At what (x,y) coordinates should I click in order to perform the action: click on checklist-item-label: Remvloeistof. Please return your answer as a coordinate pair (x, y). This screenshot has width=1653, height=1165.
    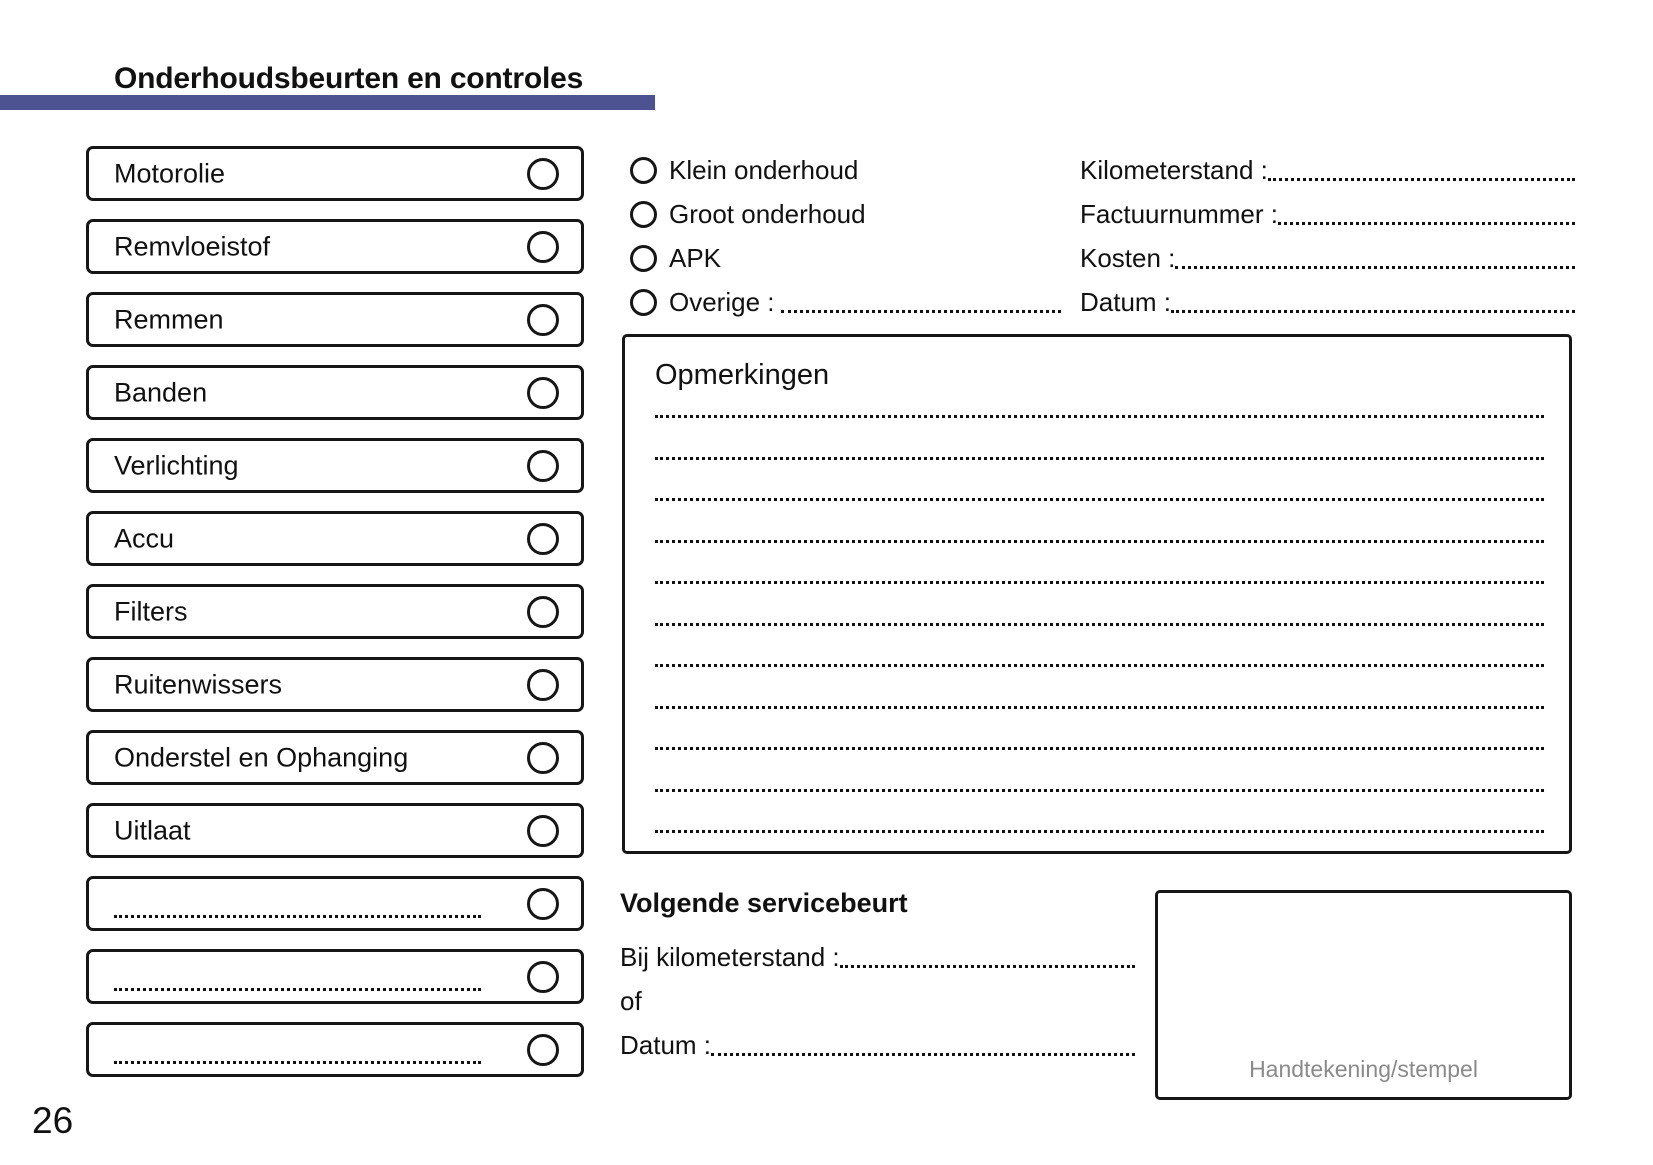
    Looking at the image, I should click on (192, 246).